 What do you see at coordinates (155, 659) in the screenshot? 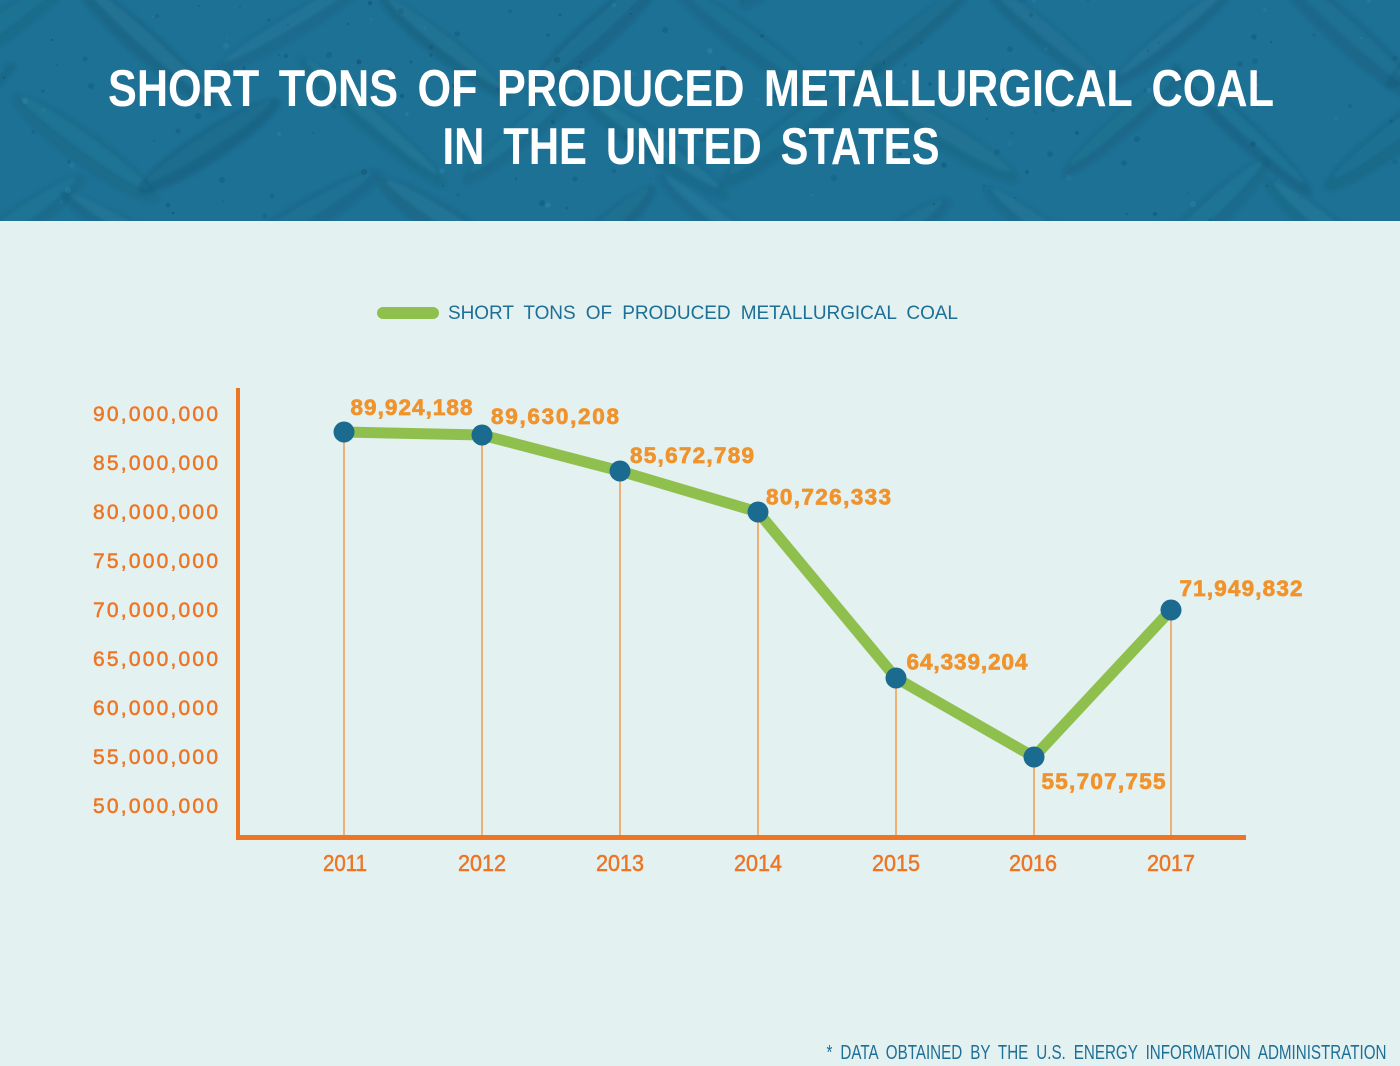
I see `svg-text: 65,000,000` at bounding box center [155, 659].